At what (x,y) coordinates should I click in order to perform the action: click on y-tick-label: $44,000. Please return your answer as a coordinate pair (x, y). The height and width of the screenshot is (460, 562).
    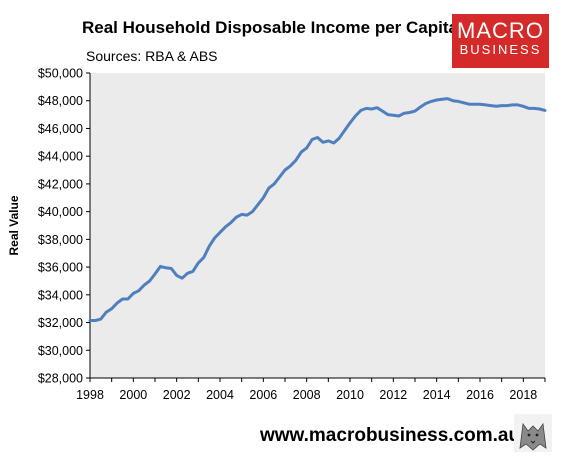
    Looking at the image, I should click on (60, 157).